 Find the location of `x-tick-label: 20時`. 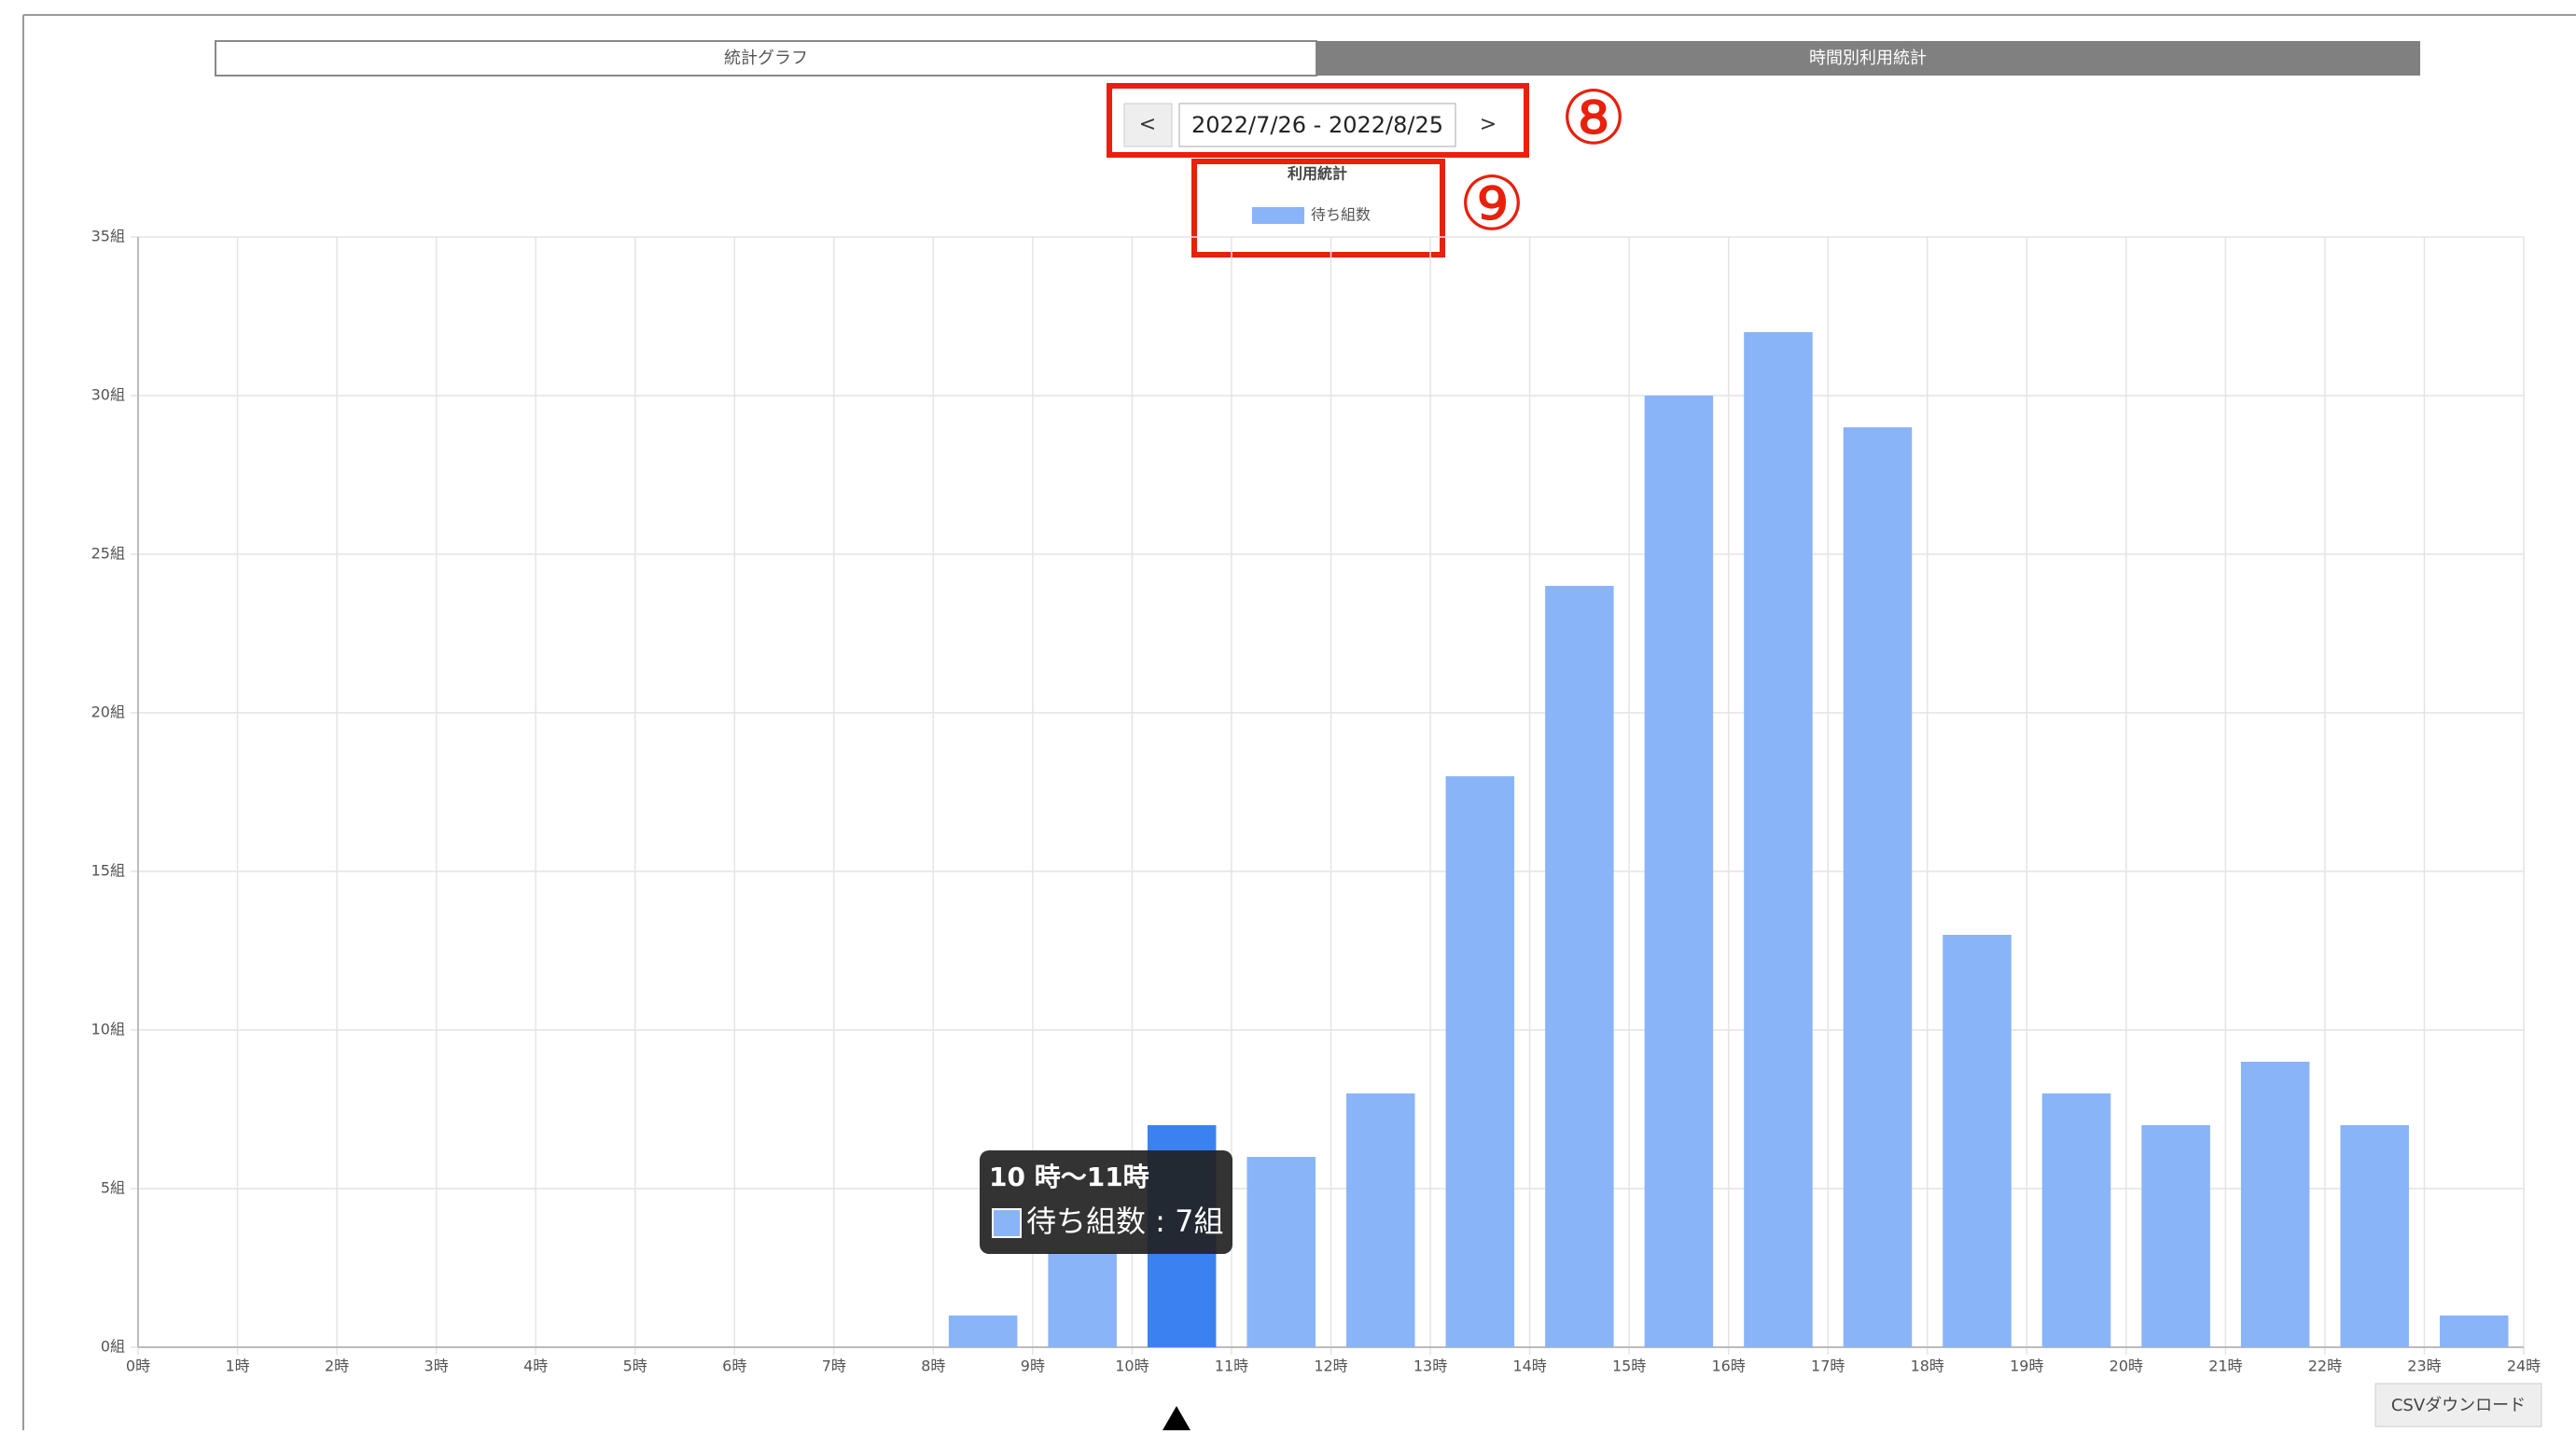

x-tick-label: 20時 is located at coordinates (2126, 1366).